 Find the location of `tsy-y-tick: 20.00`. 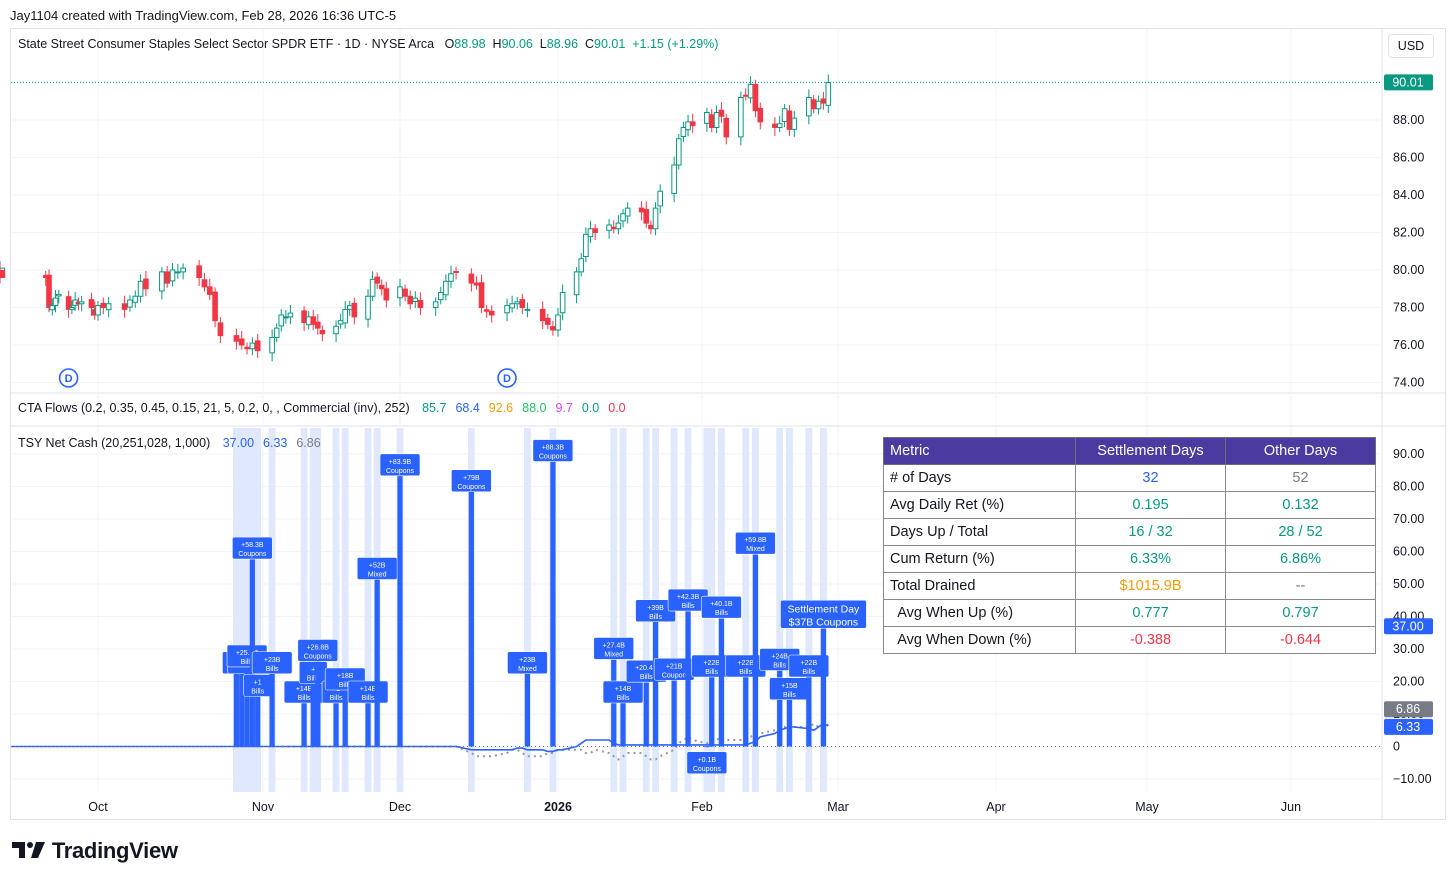

tsy-y-tick: 20.00 is located at coordinates (1408, 682).